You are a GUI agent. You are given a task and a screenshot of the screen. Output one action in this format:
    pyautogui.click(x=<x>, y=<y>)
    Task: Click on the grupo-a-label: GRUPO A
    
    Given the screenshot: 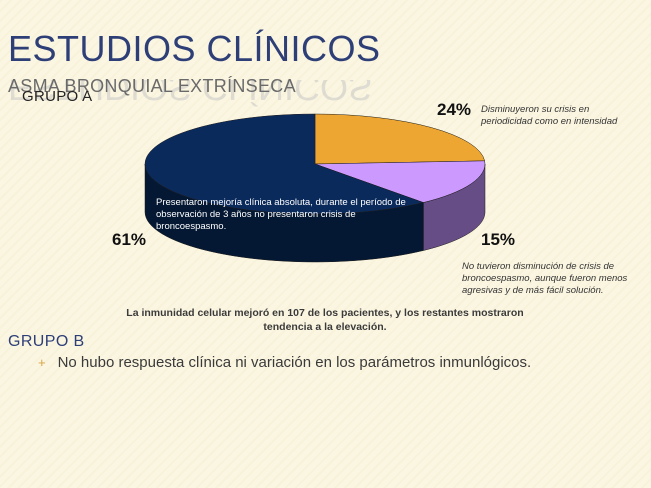 What is the action you would take?
    pyautogui.click(x=57, y=96)
    